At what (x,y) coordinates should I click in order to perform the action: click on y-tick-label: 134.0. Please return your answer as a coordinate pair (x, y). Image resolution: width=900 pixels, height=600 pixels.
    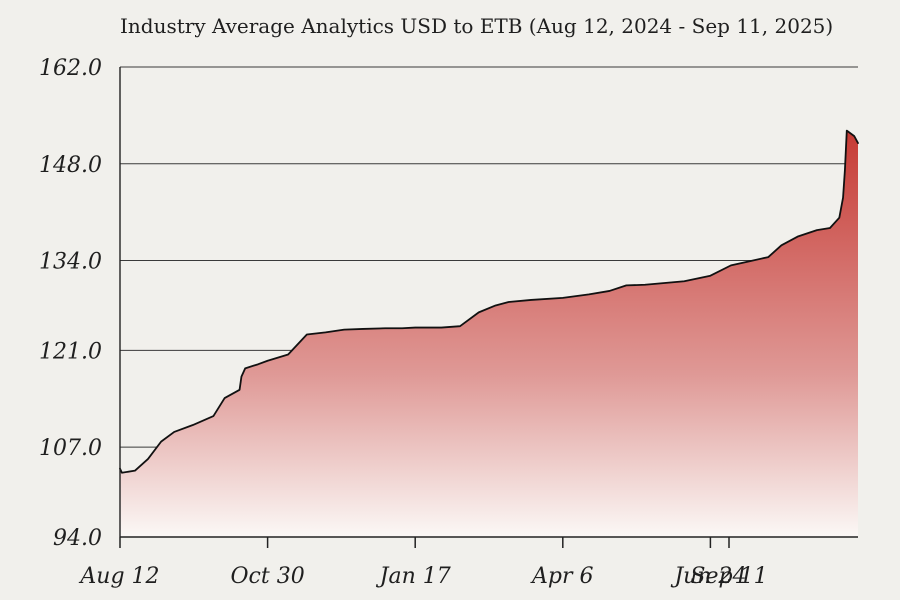
    Looking at the image, I should click on (70, 262).